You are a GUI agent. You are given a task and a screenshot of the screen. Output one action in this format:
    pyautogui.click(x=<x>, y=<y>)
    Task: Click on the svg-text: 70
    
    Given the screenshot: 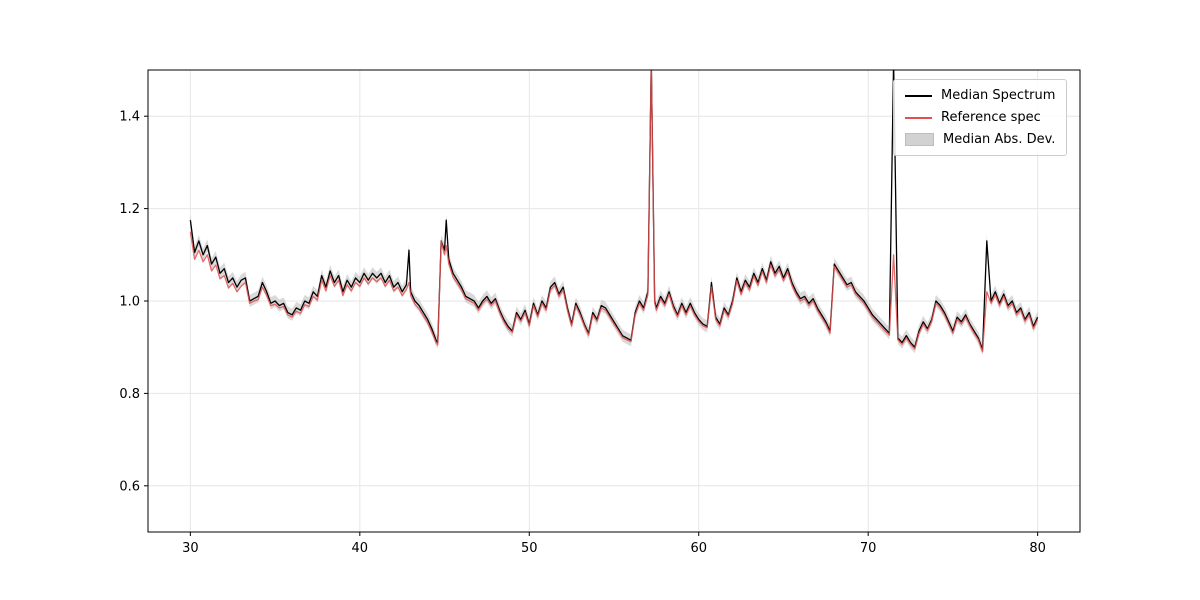 What is the action you would take?
    pyautogui.click(x=868, y=548)
    